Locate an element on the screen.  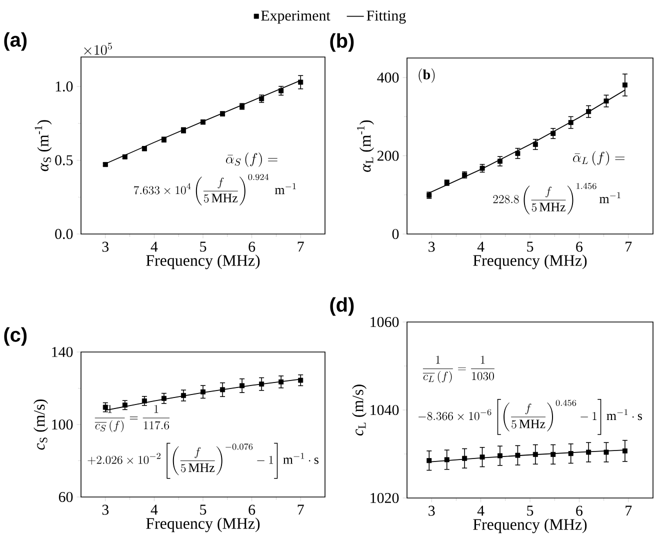
y-tick-label: 1.0 is located at coordinates (64, 86).